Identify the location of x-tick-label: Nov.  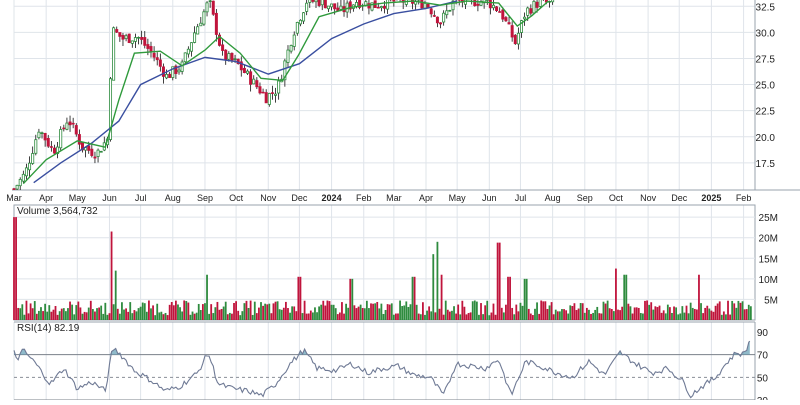
(268, 198).